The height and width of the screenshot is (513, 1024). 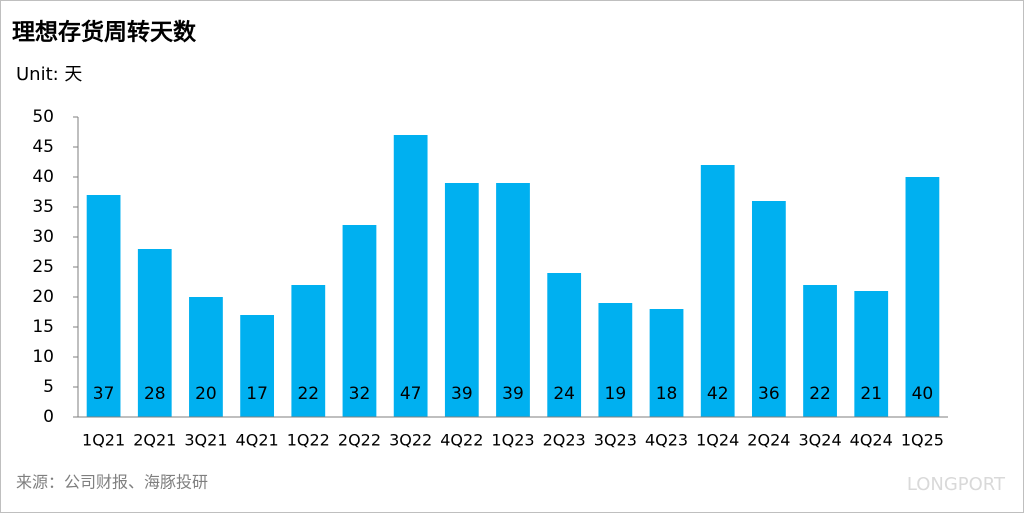 What do you see at coordinates (48, 387) in the screenshot?
I see `y-tick-label: 5` at bounding box center [48, 387].